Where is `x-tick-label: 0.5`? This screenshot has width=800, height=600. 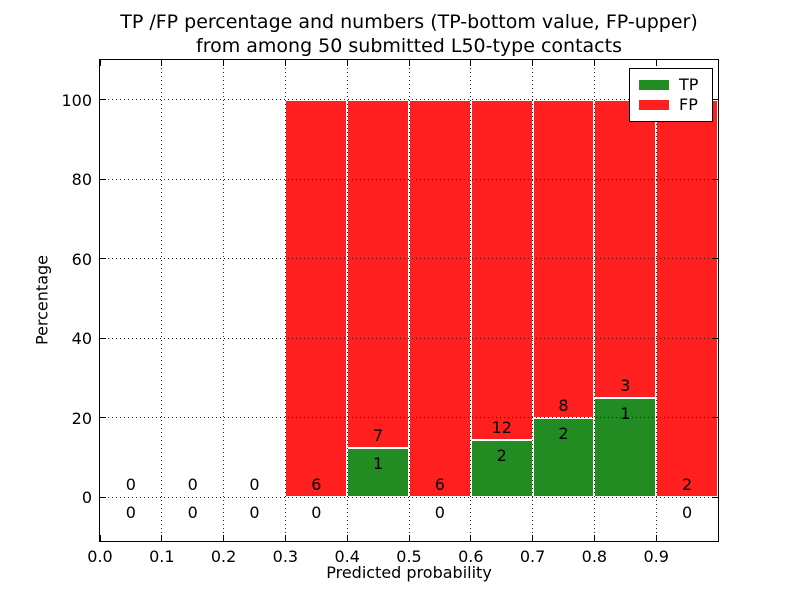
x-tick-label: 0.5 is located at coordinates (409, 556).